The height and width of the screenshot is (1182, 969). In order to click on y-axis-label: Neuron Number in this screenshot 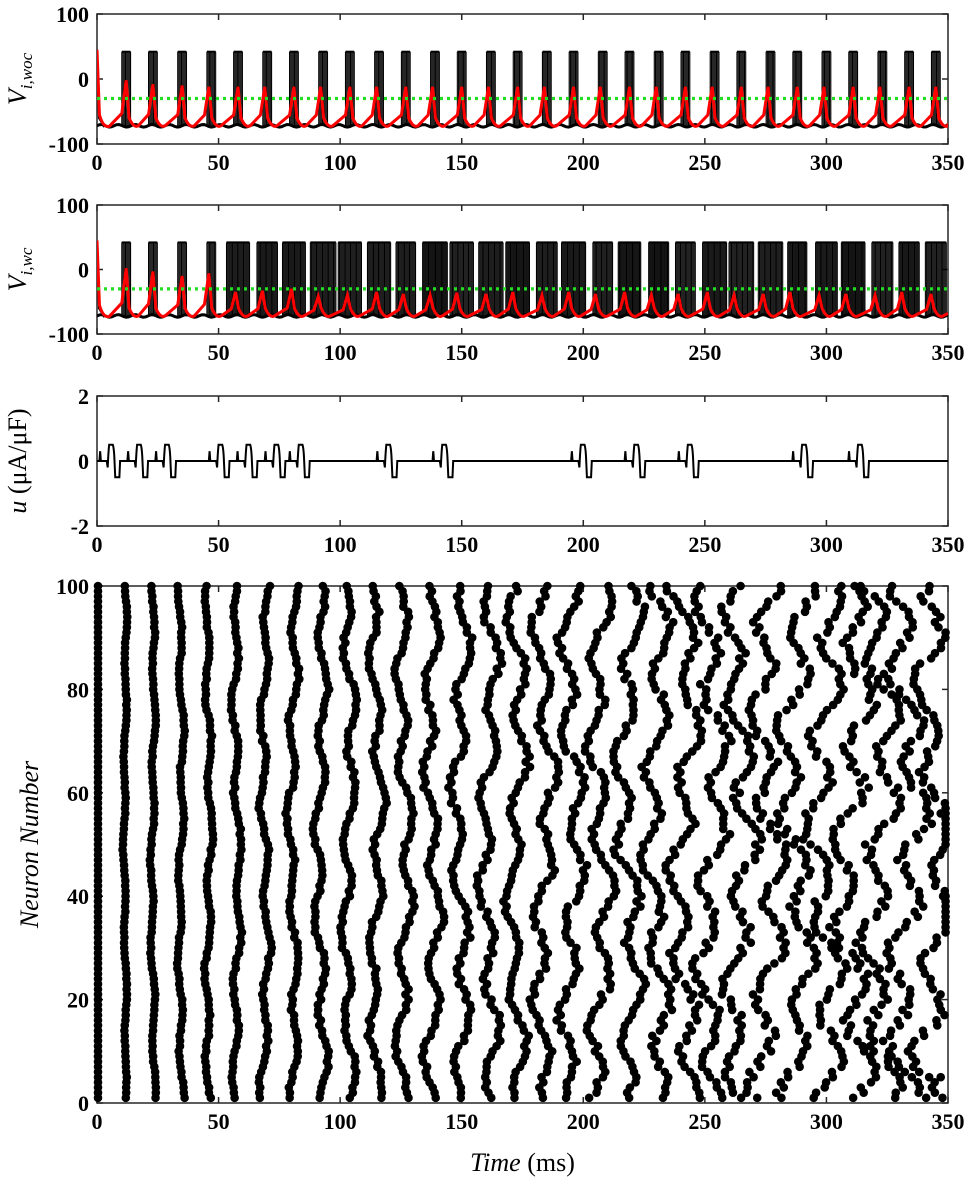, I will do `click(29, 844)`.